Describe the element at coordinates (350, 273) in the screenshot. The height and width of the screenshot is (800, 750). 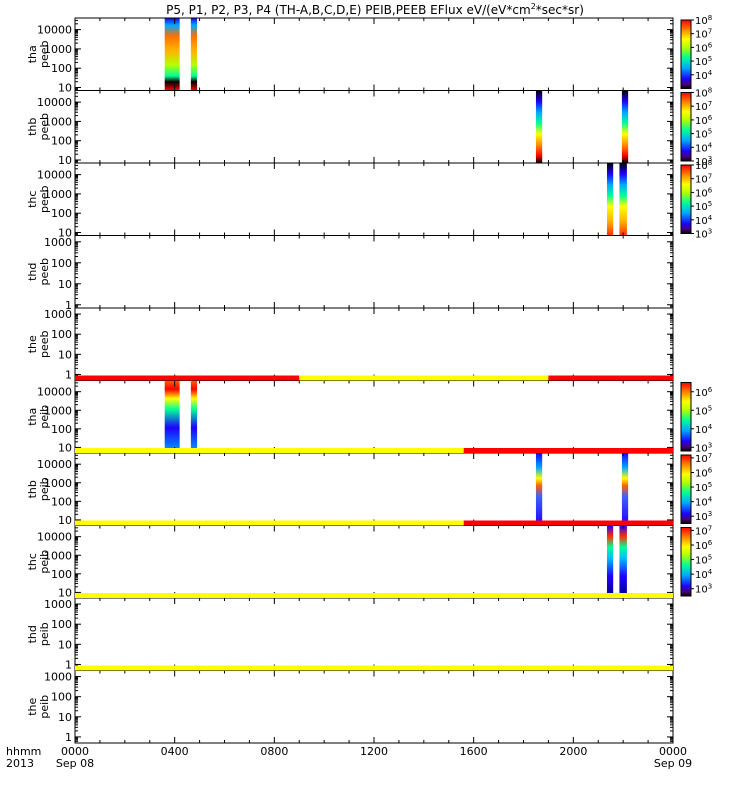
I see `panel-thd-peeb: 1 10 100 1000 thd peeb` at that location.